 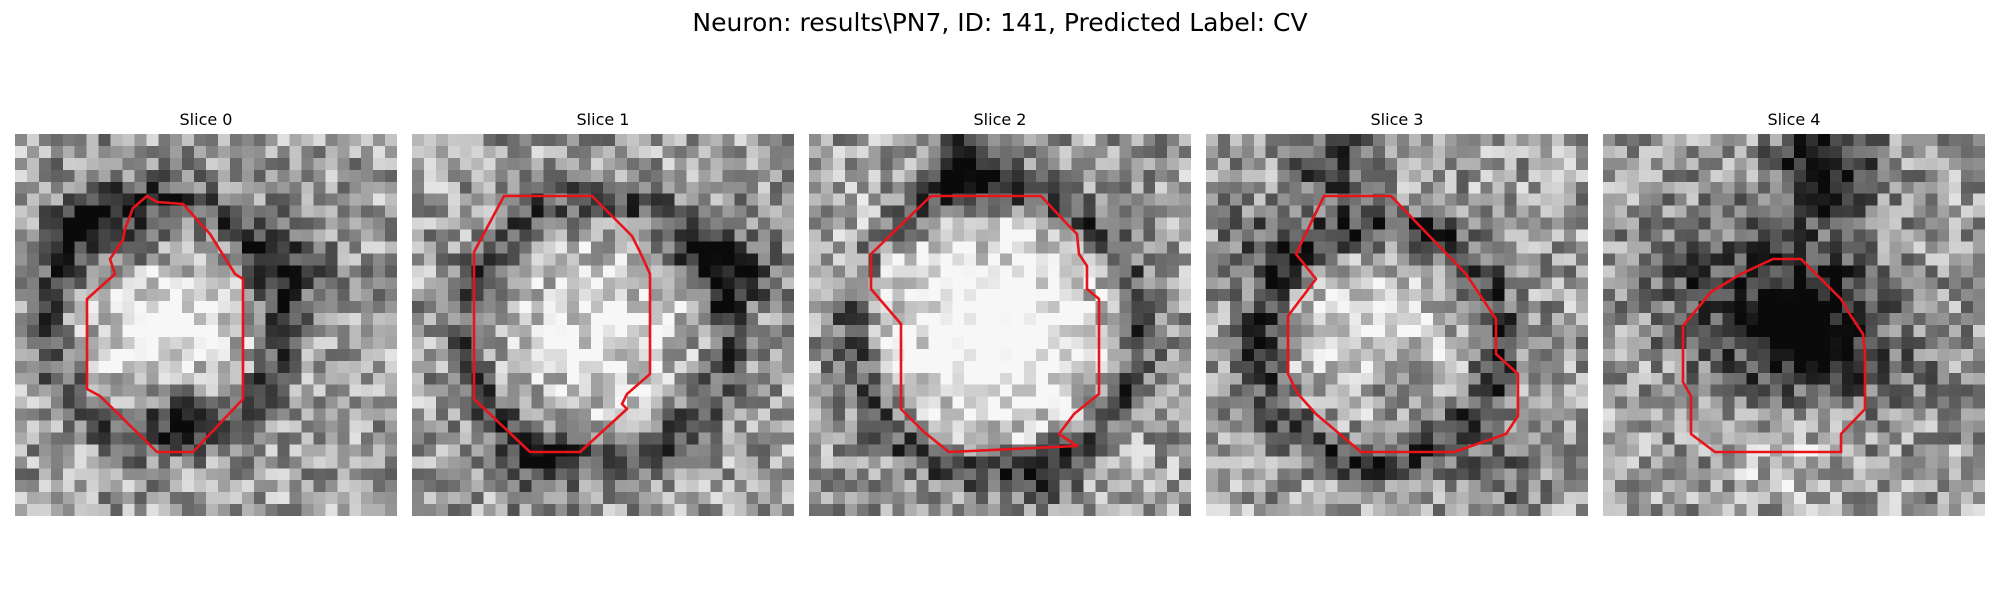 What do you see at coordinates (206, 119) in the screenshot?
I see `slice-title: Slice 0` at bounding box center [206, 119].